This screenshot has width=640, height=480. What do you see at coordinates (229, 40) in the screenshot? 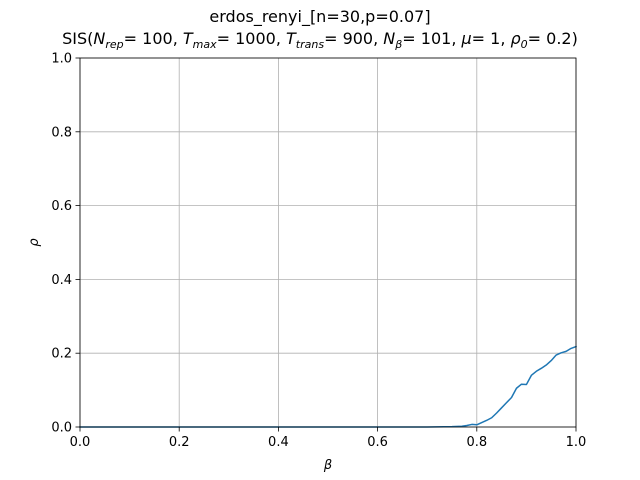
I see `subtitle-param: Tmax= 1000` at bounding box center [229, 40].